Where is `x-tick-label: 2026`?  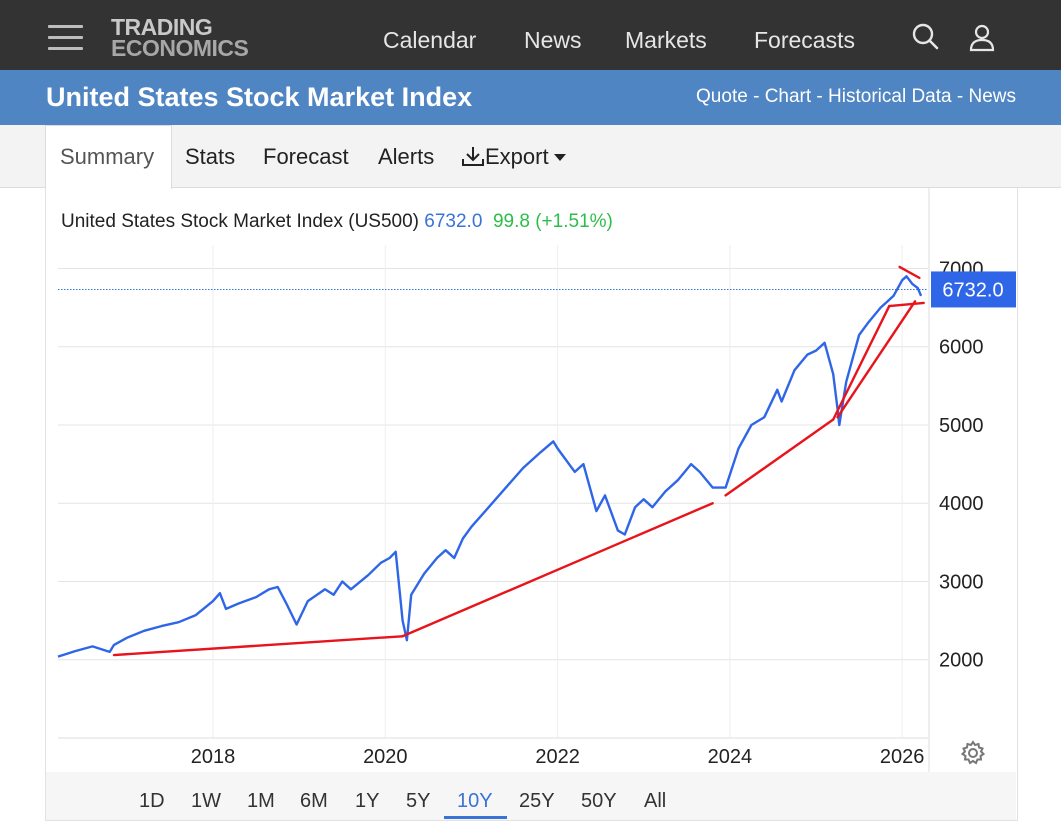 x-tick-label: 2026 is located at coordinates (902, 757).